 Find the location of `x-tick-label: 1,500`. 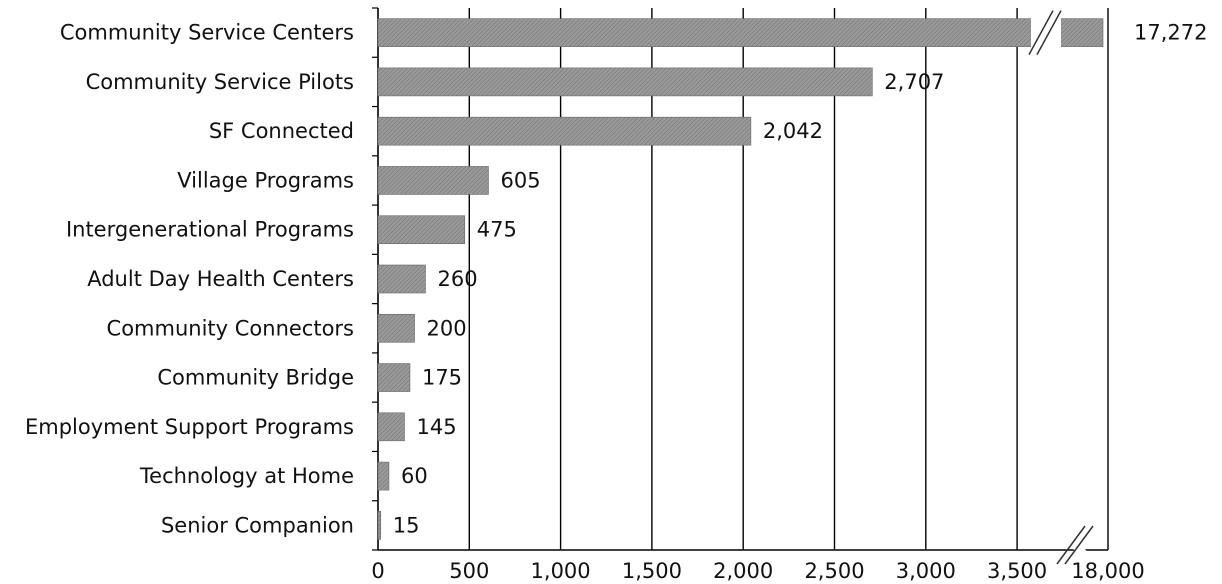

x-tick-label: 1,500 is located at coordinates (652, 571).